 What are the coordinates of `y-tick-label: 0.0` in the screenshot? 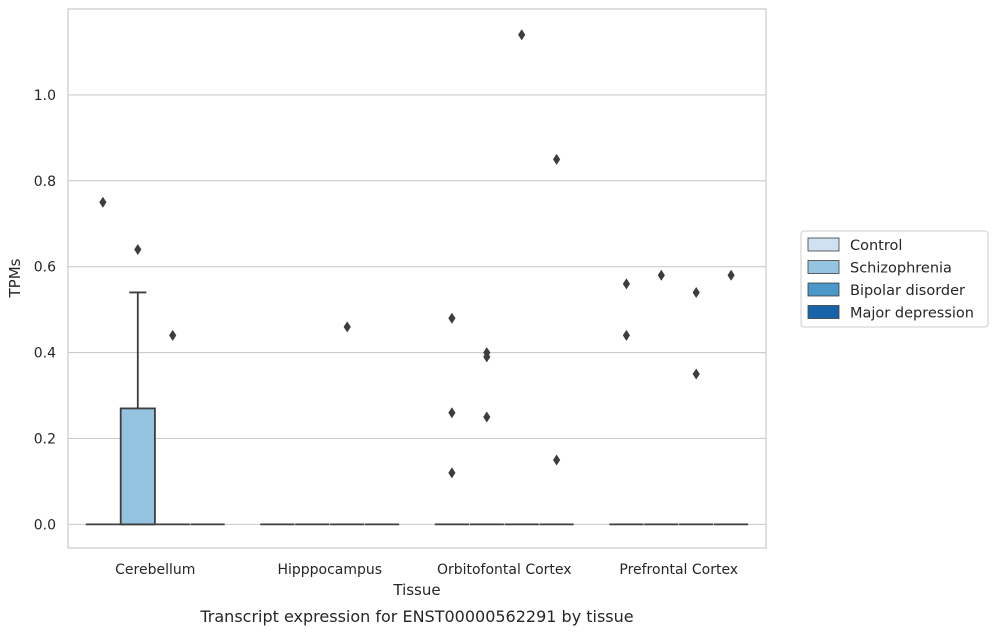 It's located at (45, 525).